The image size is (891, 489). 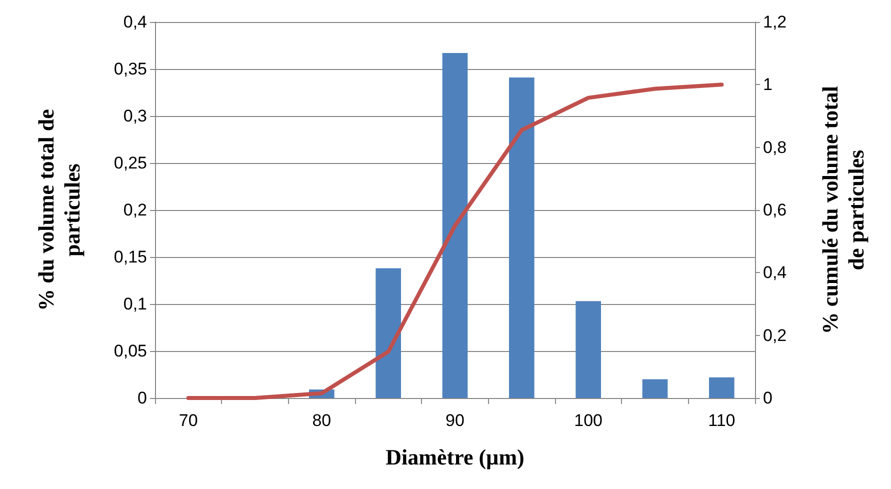 What do you see at coordinates (142, 398) in the screenshot?
I see `y-tick-label: 0` at bounding box center [142, 398].